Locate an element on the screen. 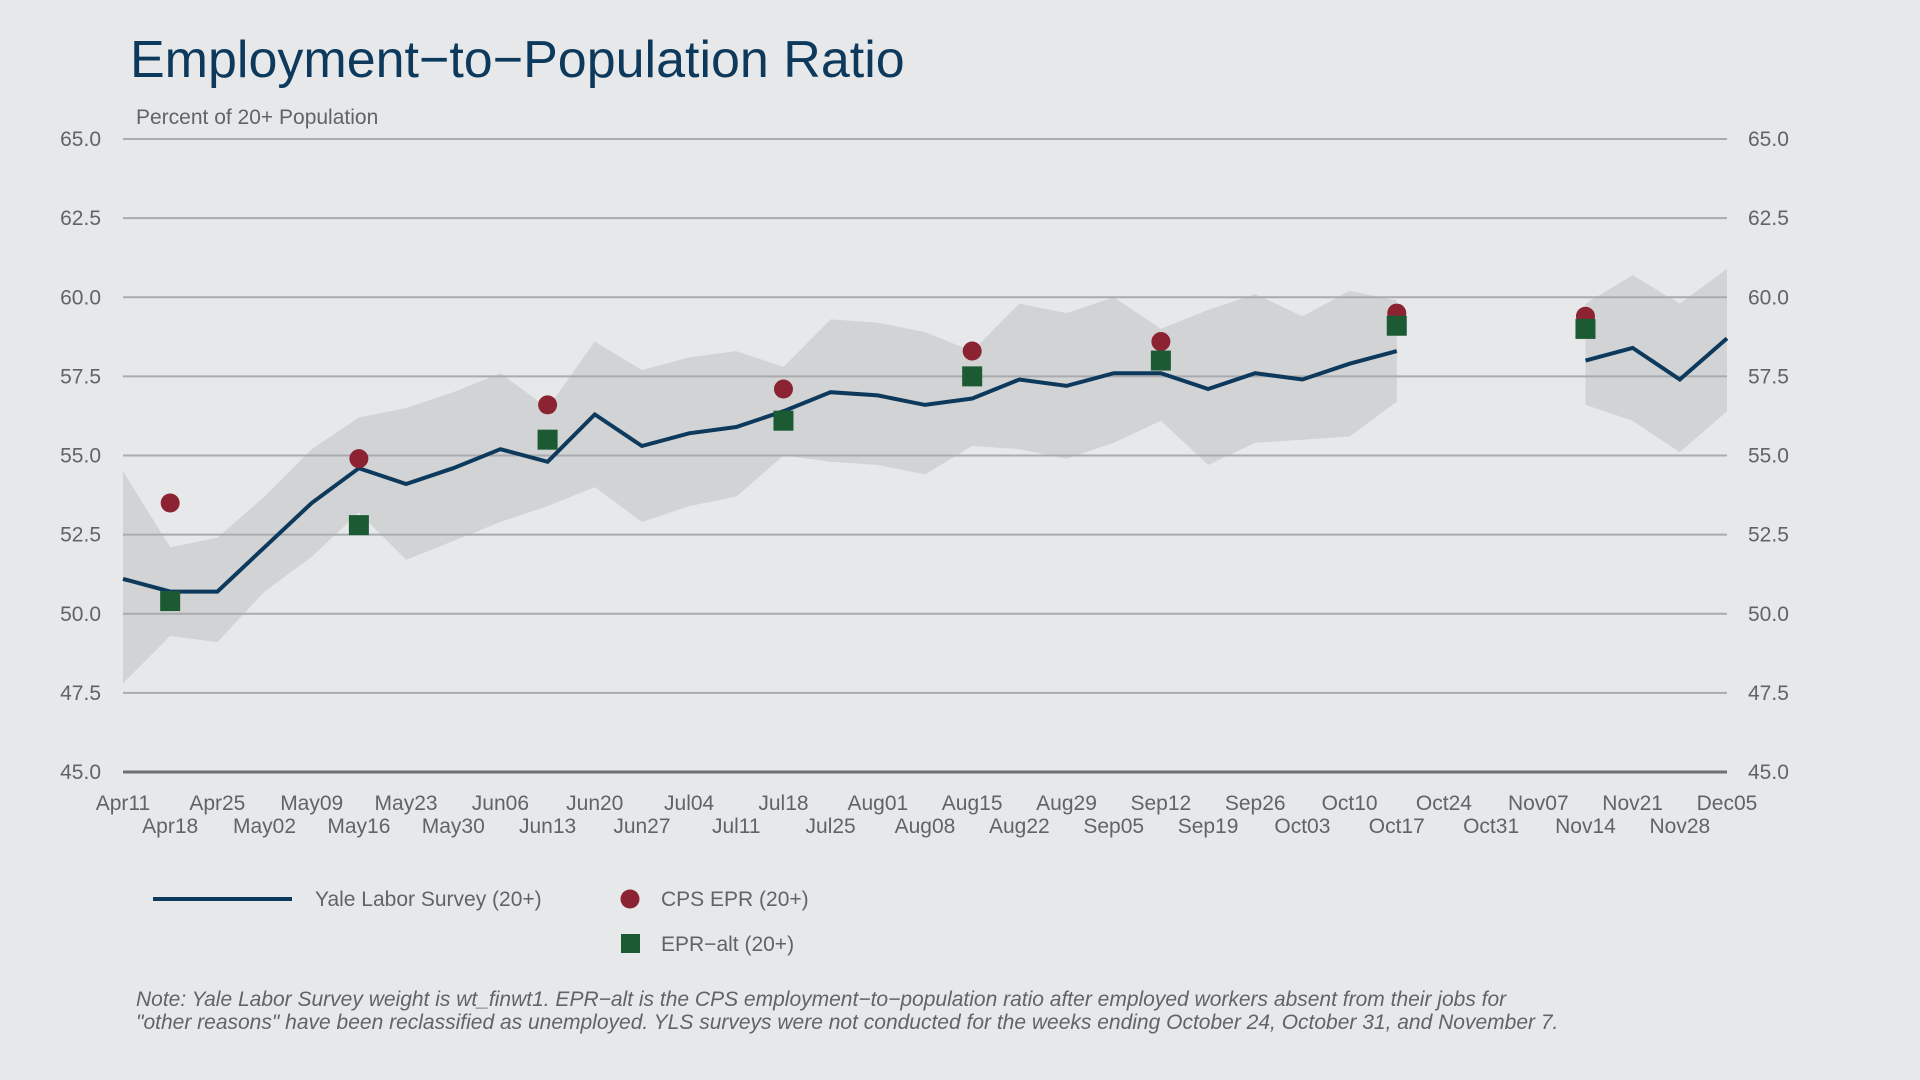 This screenshot has width=1920, height=1080. cps-point-Jul18 is located at coordinates (783, 389).